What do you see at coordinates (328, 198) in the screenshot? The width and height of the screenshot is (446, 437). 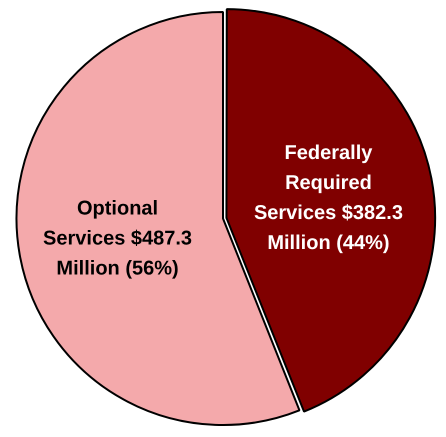 I see `slice-label: Federally Required Services $382.3 Million (44%)` at bounding box center [328, 198].